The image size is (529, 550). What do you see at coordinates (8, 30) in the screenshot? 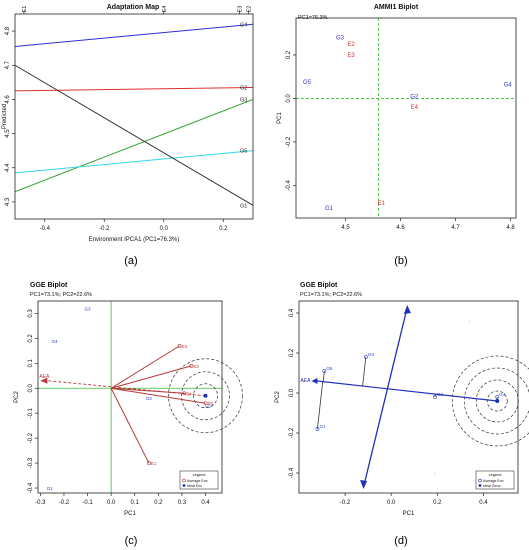
I see `y-tick-label: 4.8` at bounding box center [8, 30].